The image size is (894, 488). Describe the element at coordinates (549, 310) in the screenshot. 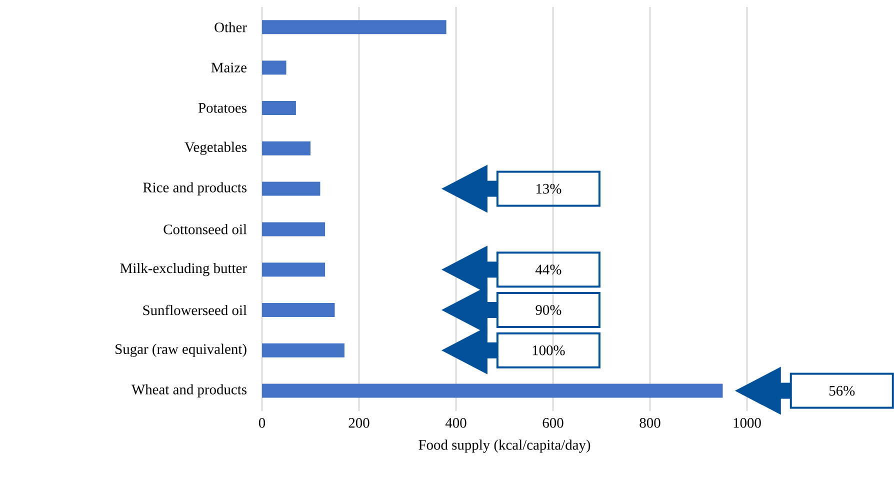

I see `annotation: 90%` at that location.